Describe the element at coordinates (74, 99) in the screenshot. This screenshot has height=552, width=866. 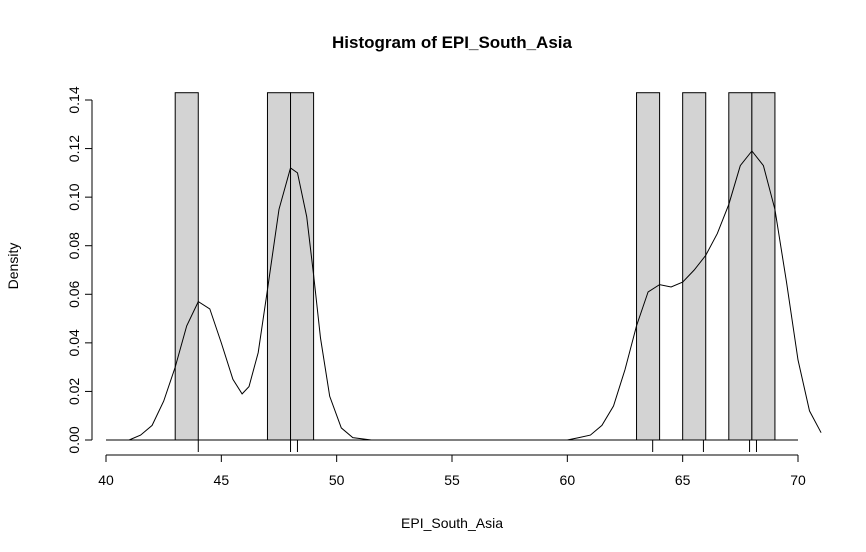
I see `y-tick-label-7: 0.14` at that location.